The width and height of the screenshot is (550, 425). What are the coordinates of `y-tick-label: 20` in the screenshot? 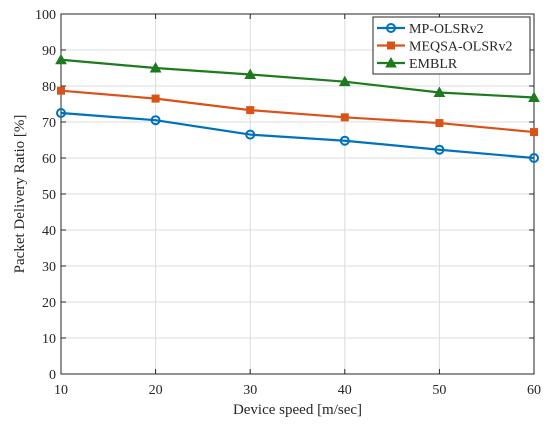 It's located at (49, 303).